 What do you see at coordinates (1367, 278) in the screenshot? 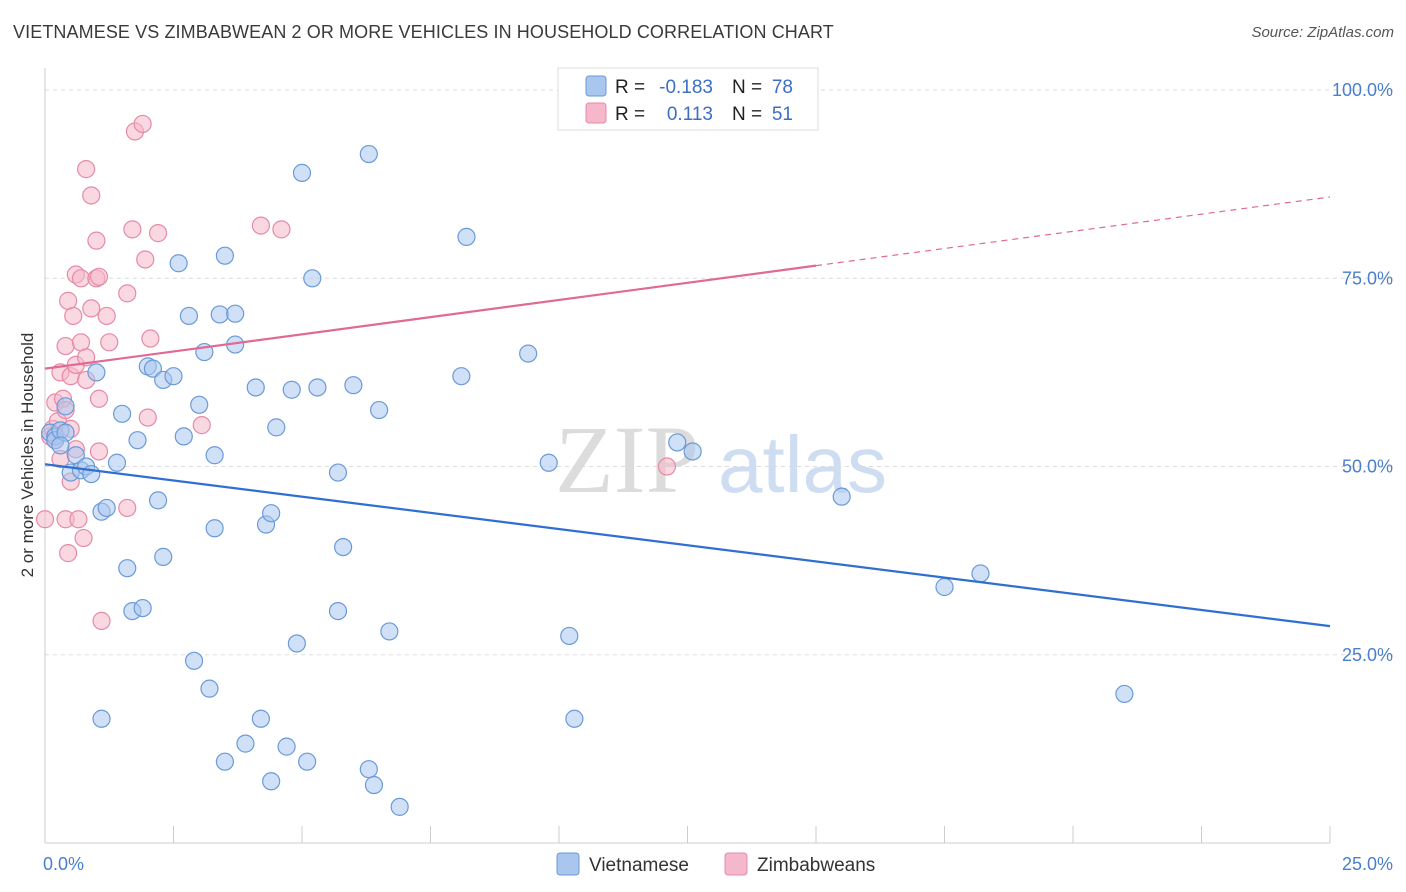
I see `y-tick-label: 75.0%` at bounding box center [1367, 278].